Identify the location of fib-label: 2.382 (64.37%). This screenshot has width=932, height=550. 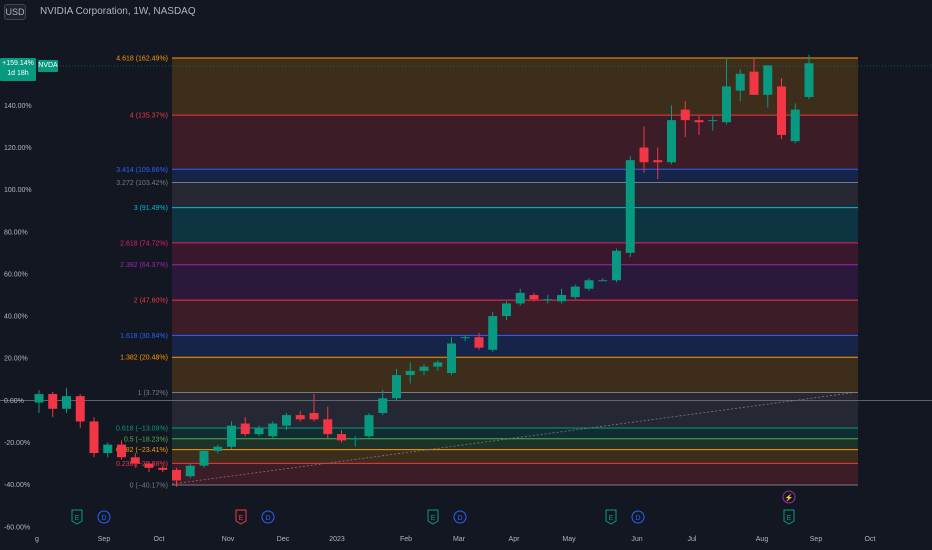
(144, 265).